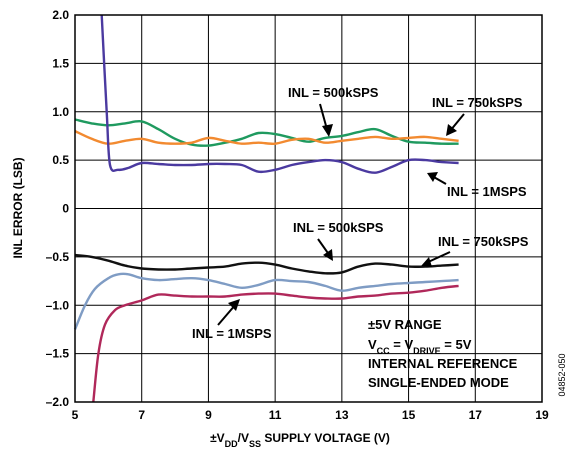 Image resolution: width=573 pixels, height=454 pixels. I want to click on y-tick-label: 1.5, so click(60, 63).